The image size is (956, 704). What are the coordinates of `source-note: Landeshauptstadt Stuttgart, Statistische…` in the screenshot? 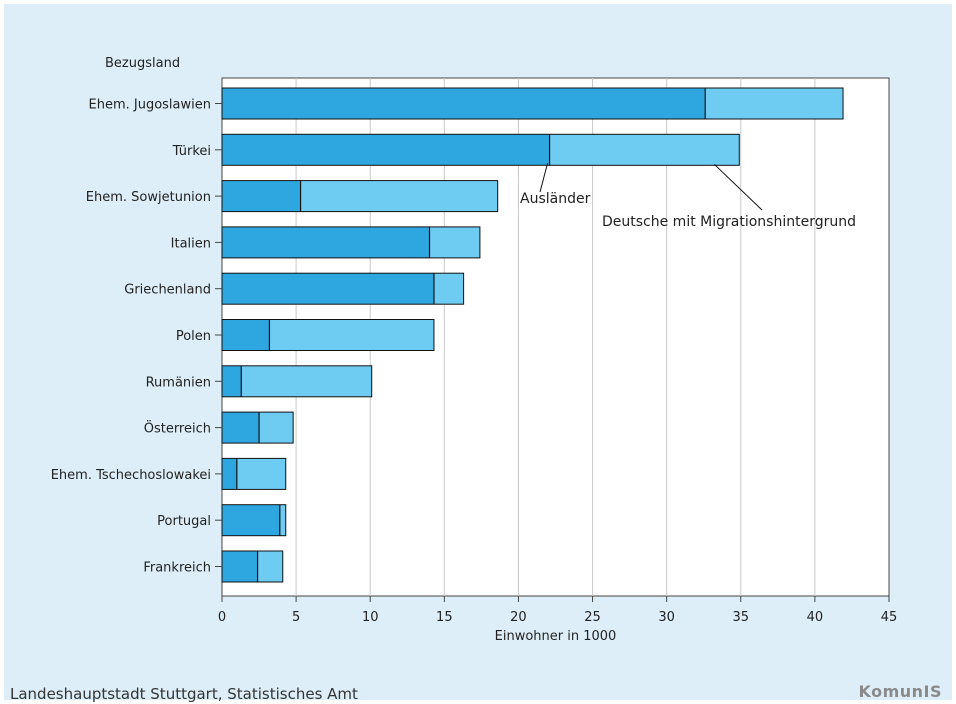 It's located at (184, 694).